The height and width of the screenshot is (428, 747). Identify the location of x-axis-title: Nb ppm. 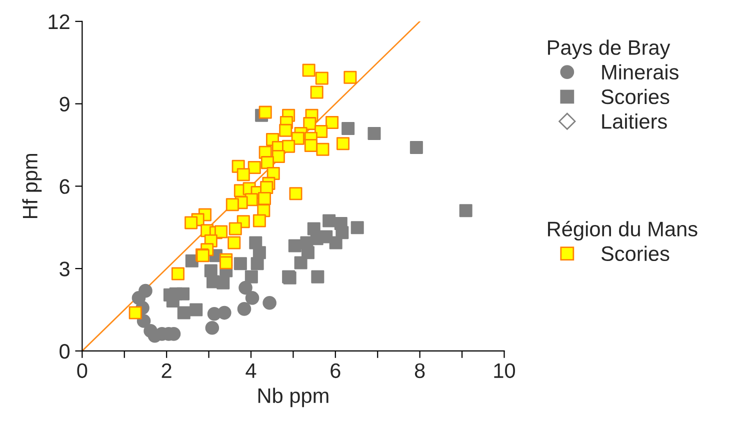
(293, 398).